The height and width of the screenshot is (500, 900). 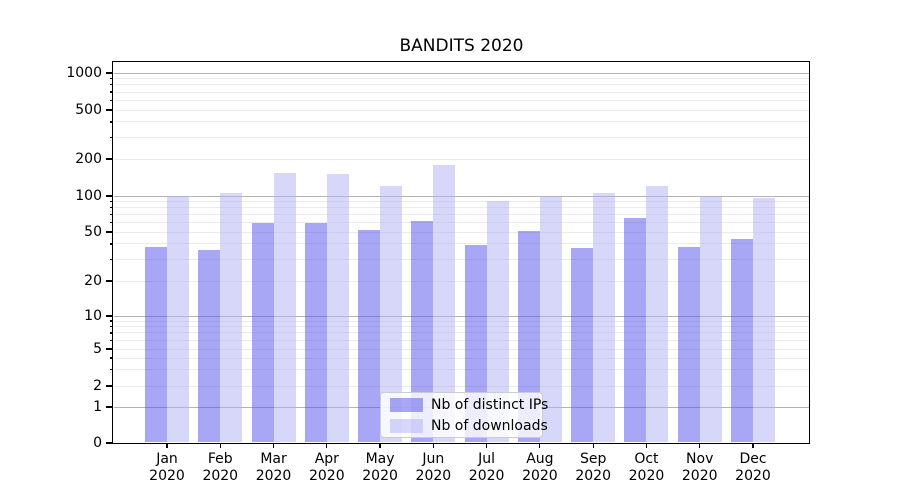 What do you see at coordinates (93, 316) in the screenshot?
I see `y-tick-label: 10` at bounding box center [93, 316].